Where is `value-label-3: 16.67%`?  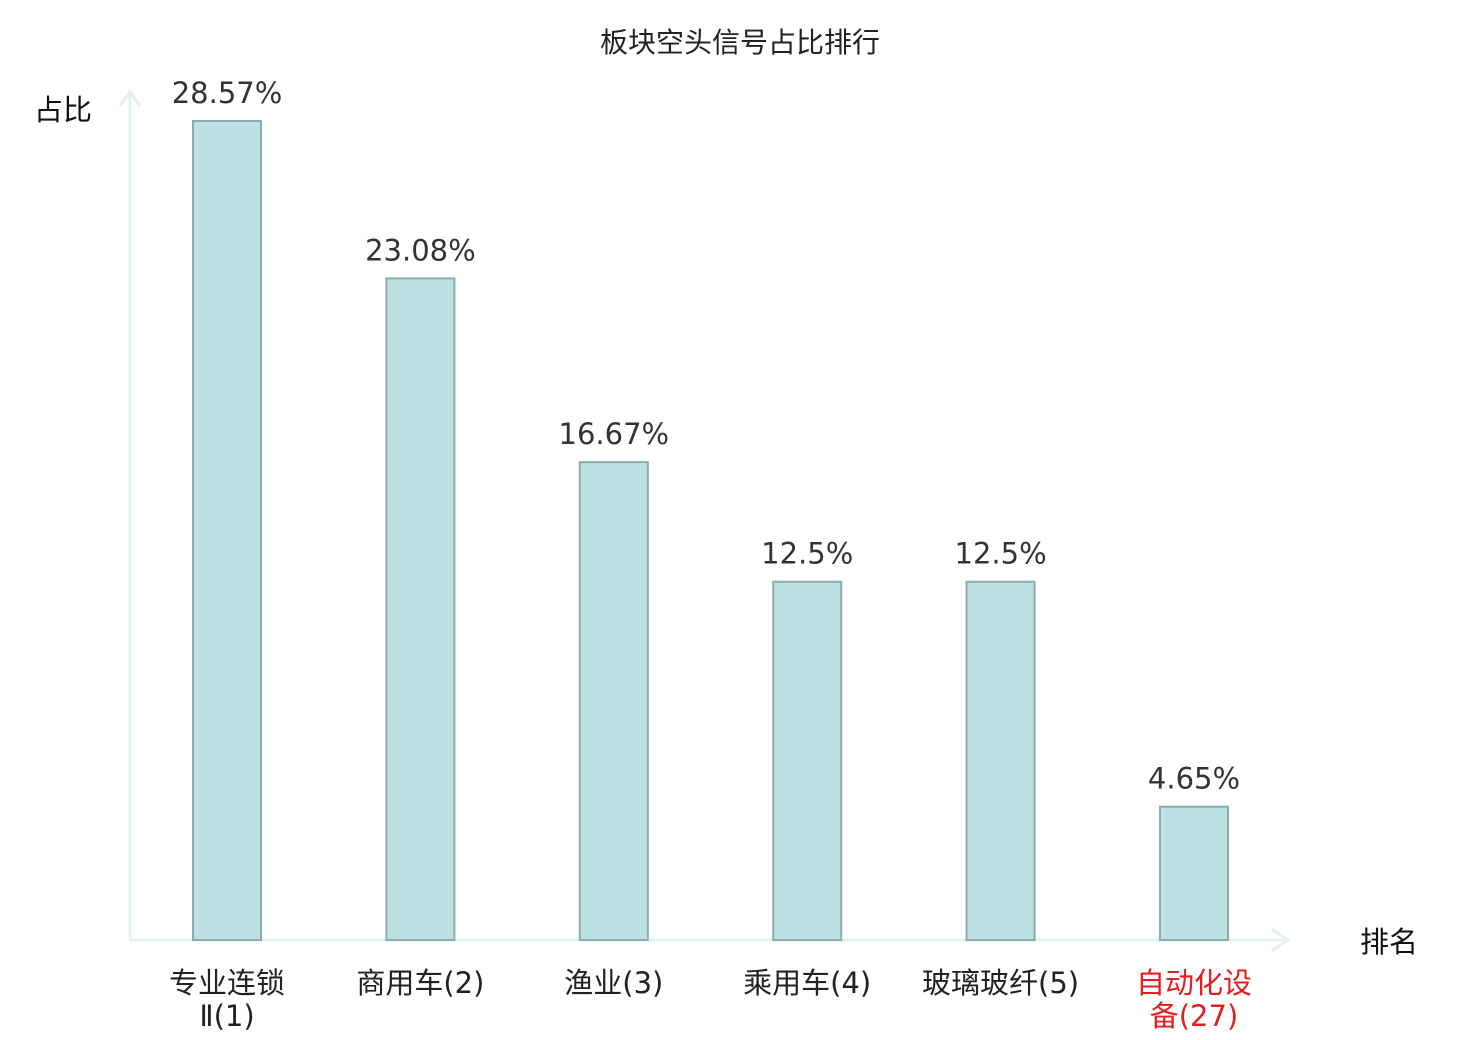 value-label-3: 16.67% is located at coordinates (614, 434).